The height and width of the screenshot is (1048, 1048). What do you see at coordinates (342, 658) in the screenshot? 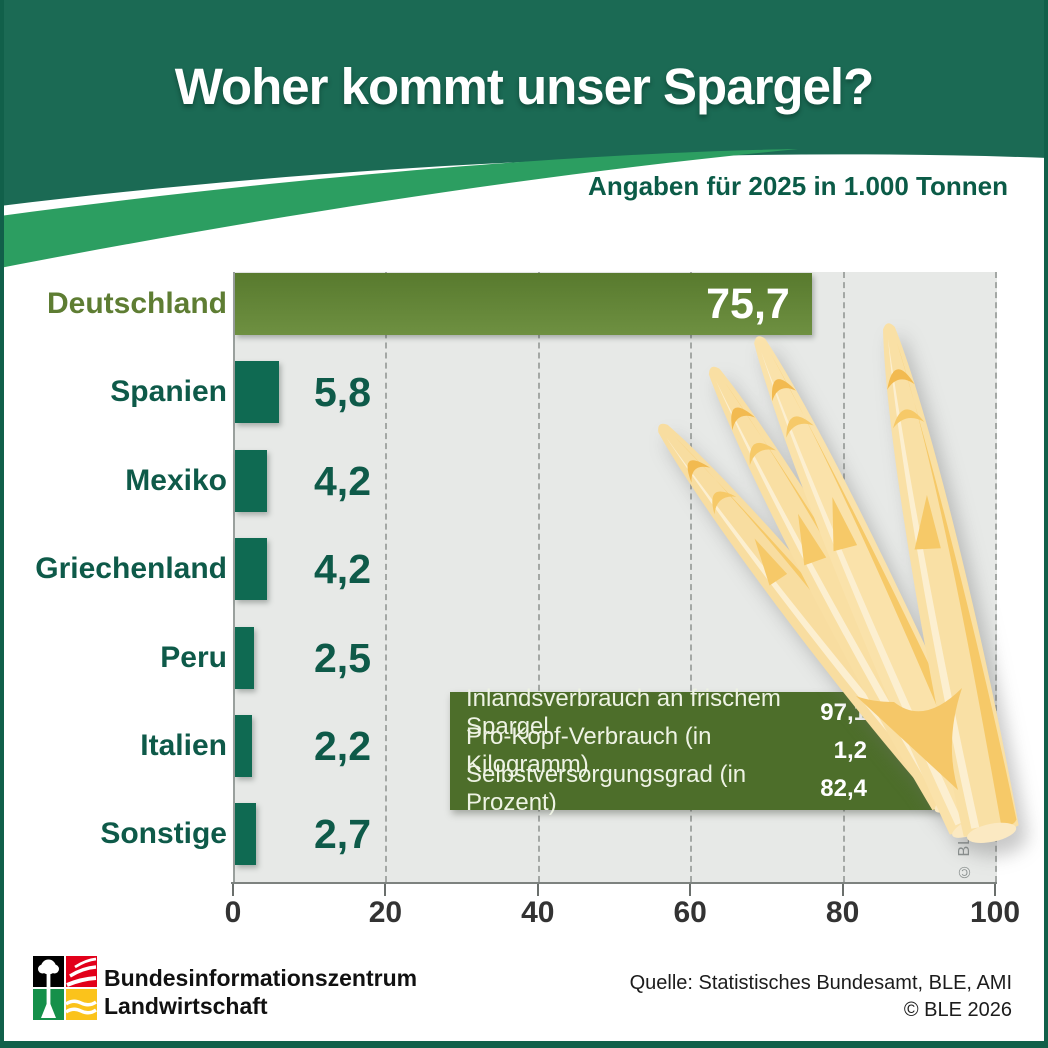
I see `bar-value-peru: 2,5` at bounding box center [342, 658].